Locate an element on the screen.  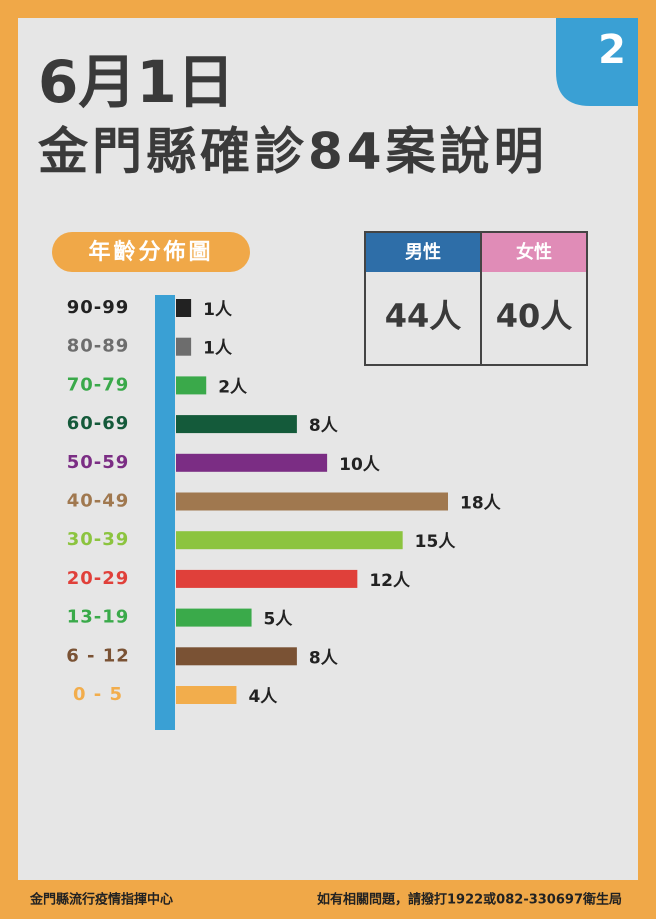
value-label: 18人 is located at coordinates (481, 504).